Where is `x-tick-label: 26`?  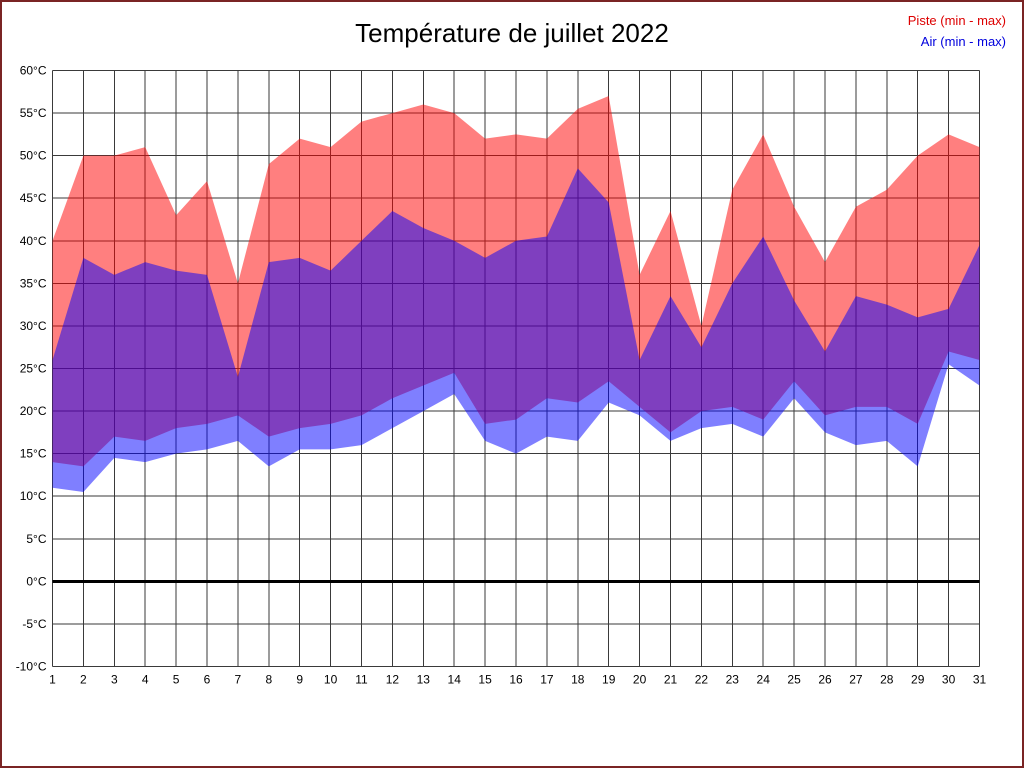 x-tick-label: 26 is located at coordinates (825, 680).